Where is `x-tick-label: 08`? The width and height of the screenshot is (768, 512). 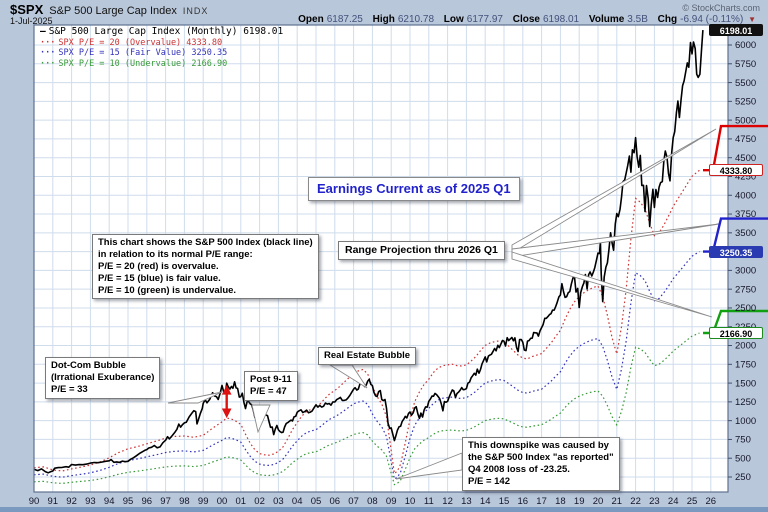 x-tick-label: 08 is located at coordinates (372, 501).